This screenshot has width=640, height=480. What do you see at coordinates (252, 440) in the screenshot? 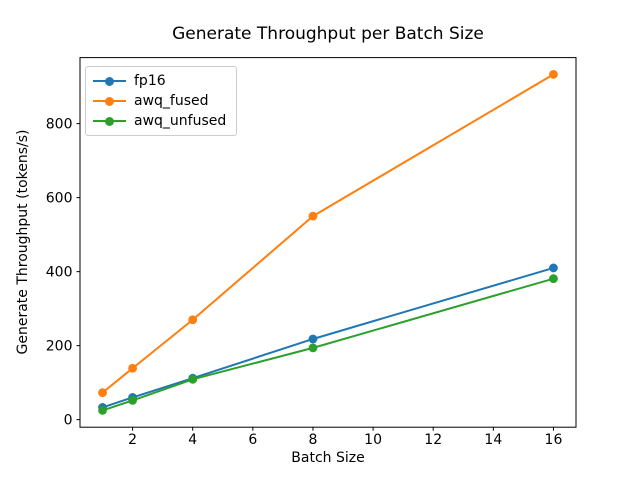
I see `x-tick-label: 6` at bounding box center [252, 440].